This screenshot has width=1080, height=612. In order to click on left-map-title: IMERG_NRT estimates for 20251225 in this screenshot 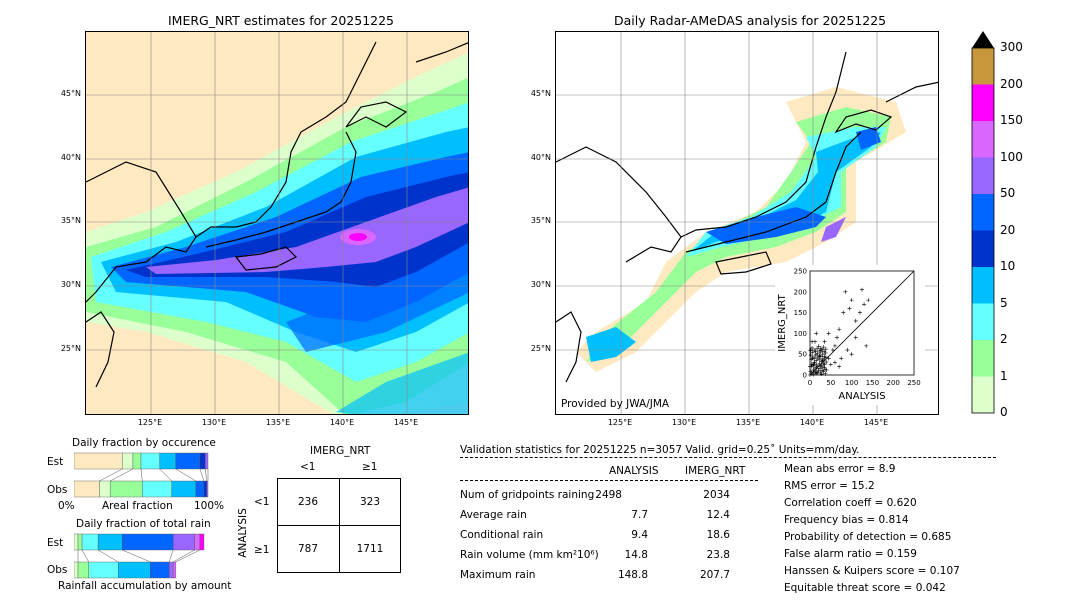, I will do `click(281, 20)`.